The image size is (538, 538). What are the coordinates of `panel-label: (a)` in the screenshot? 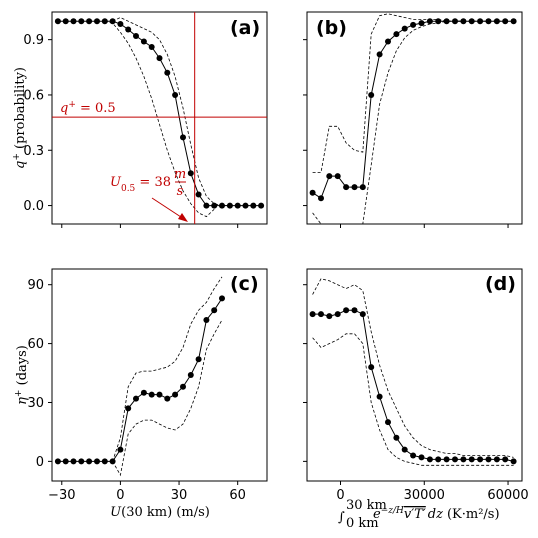 It's located at (245, 28).